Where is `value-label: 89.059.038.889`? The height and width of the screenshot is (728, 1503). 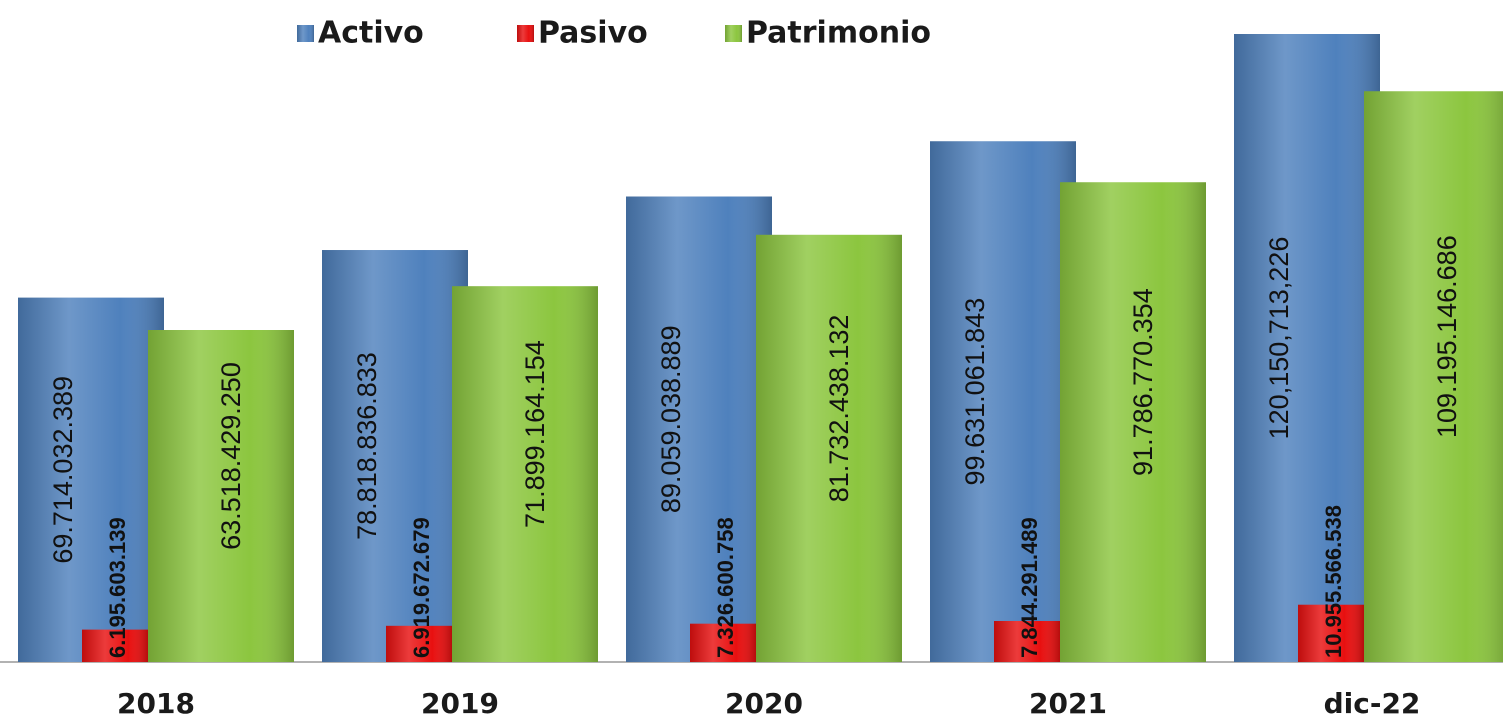 value-label: 89.059.038.889 is located at coordinates (671, 419).